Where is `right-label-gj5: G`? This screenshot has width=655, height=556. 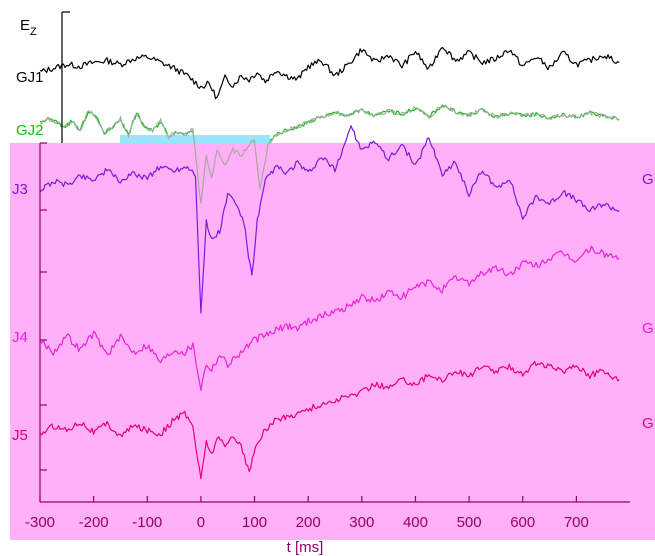
right-label-gj5: G is located at coordinates (648, 423).